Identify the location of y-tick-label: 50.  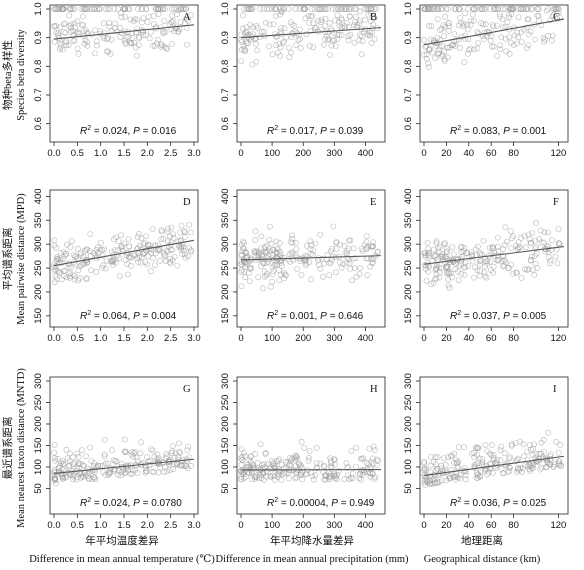
(38, 488).